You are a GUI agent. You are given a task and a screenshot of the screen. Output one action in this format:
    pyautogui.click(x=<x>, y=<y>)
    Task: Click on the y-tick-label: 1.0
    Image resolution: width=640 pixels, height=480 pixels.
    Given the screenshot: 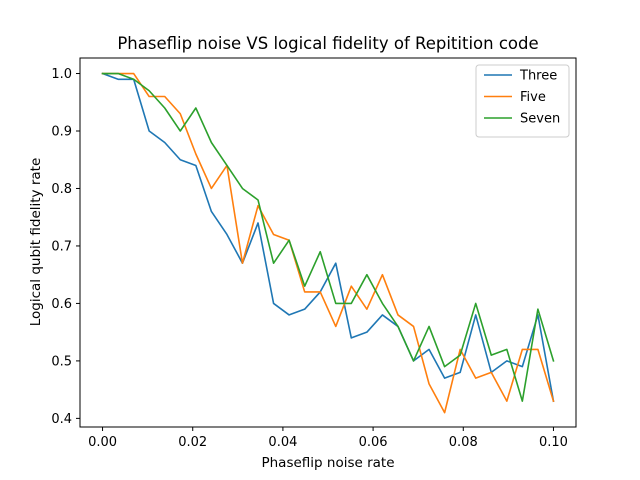 What is the action you would take?
    pyautogui.click(x=61, y=74)
    